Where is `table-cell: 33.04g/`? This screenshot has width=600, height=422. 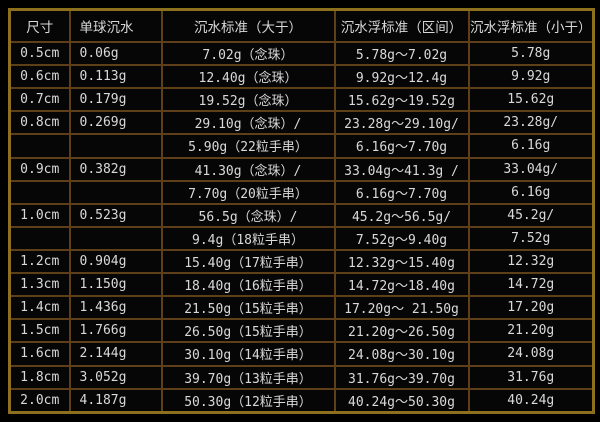
table-cell: 33.04g/ is located at coordinates (531, 169).